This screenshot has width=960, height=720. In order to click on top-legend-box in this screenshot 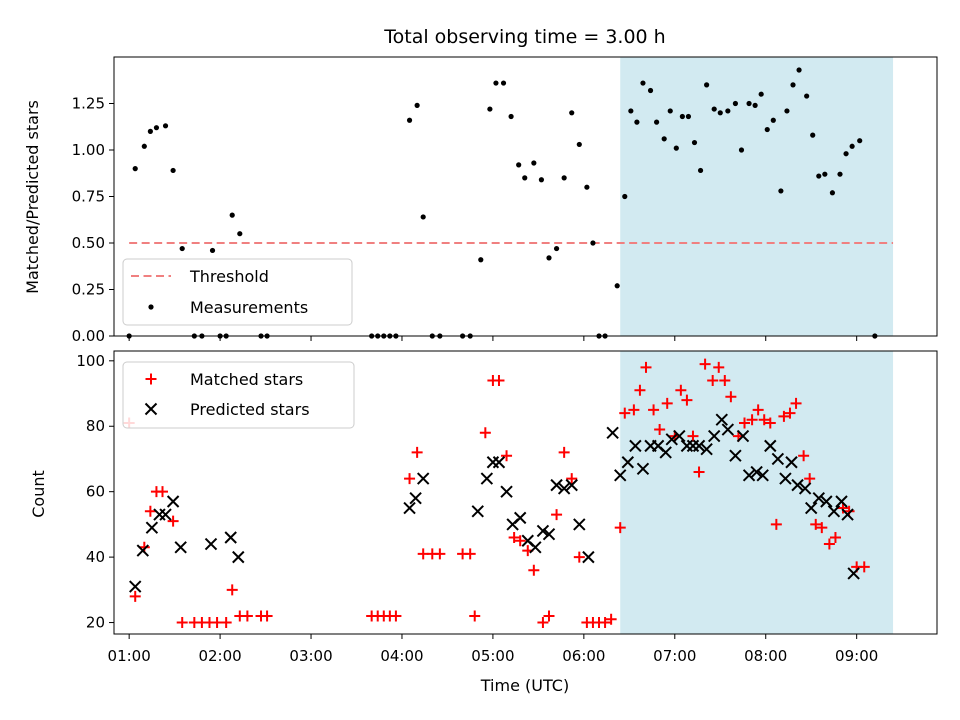, I will do `click(237, 292)`.